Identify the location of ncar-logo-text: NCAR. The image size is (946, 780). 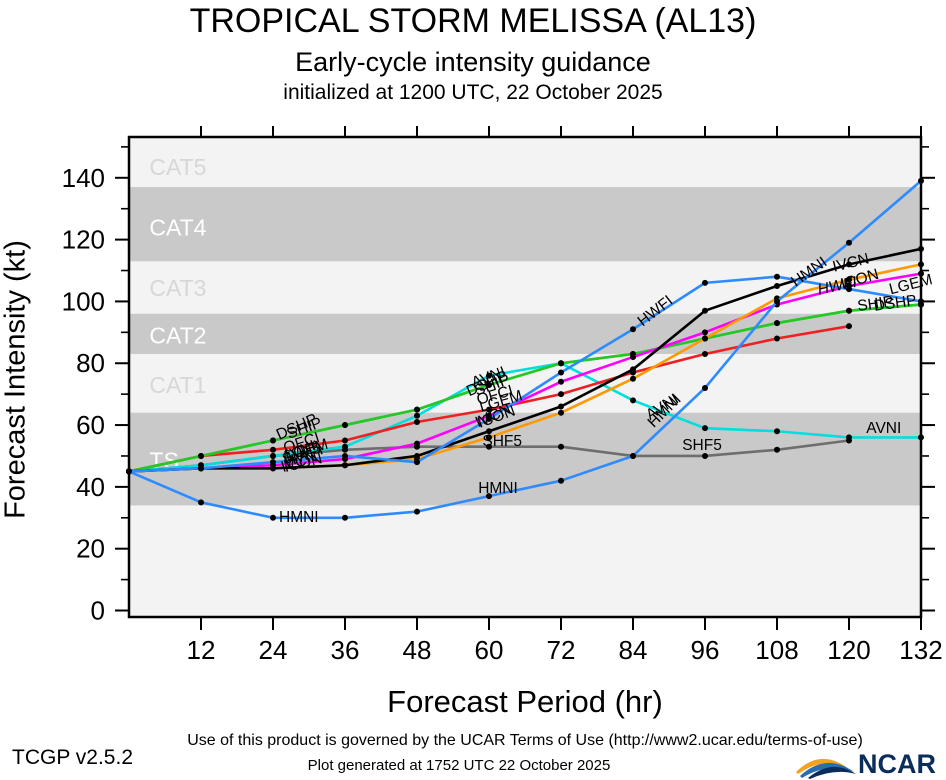
(897, 764).